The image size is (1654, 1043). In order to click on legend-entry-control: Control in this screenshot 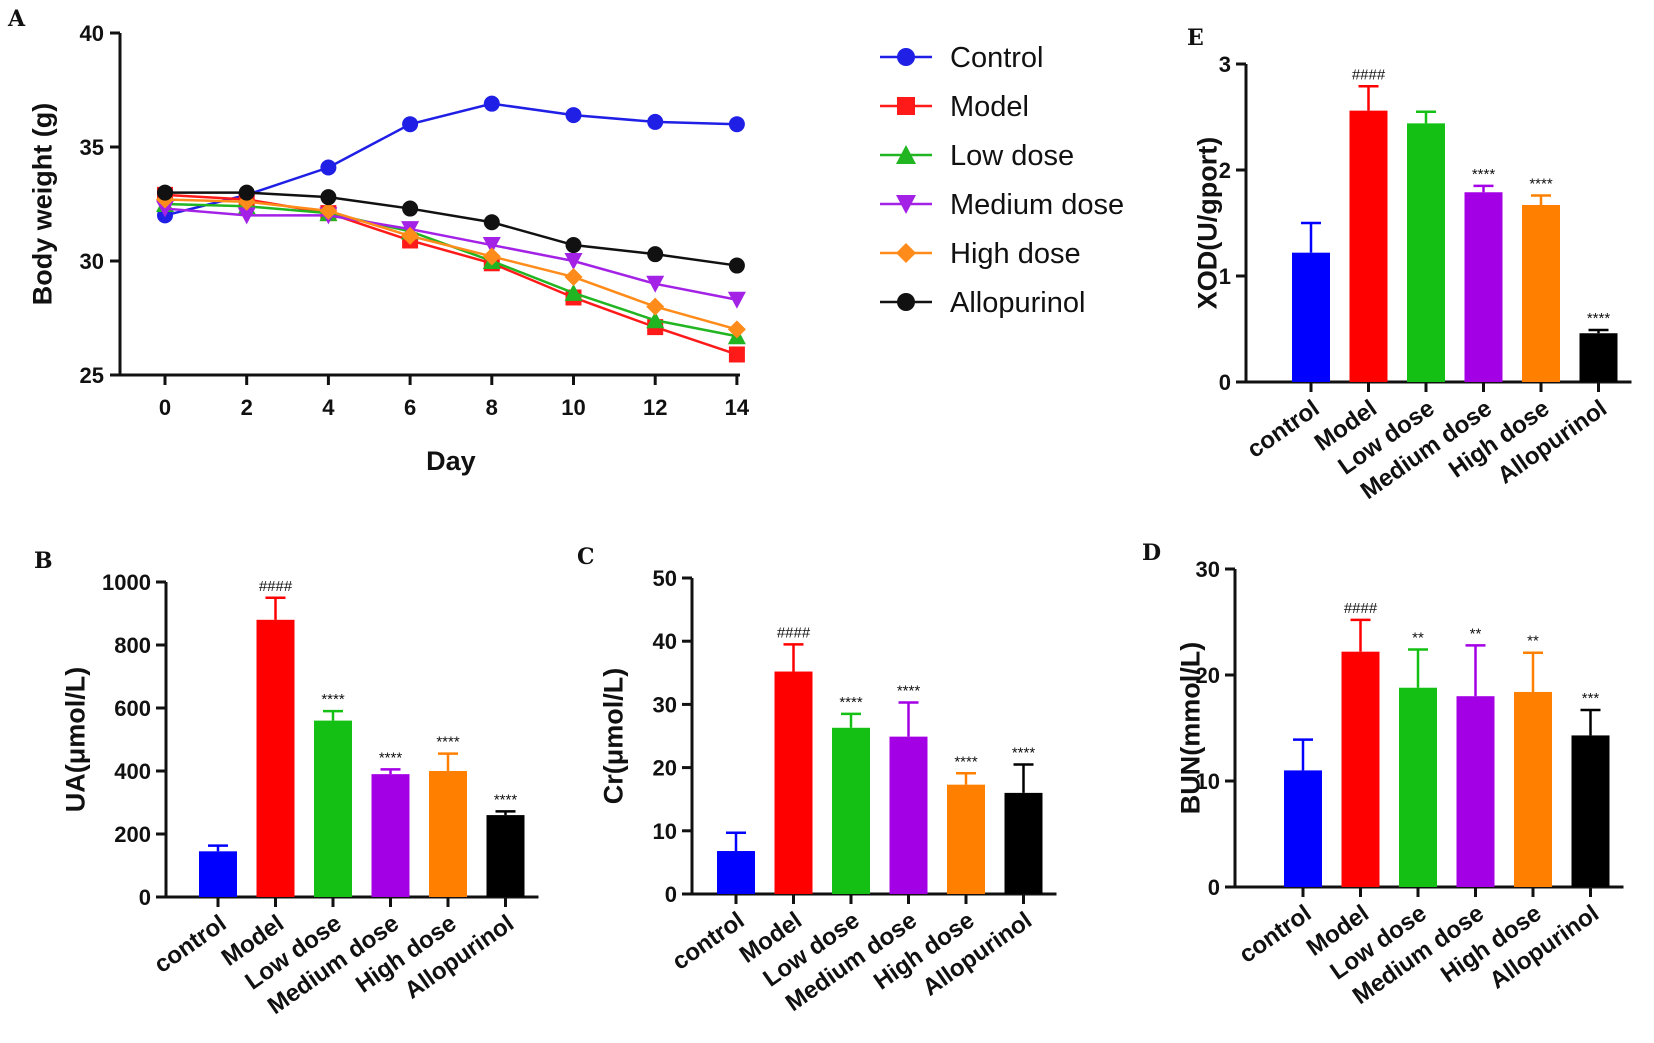, I will do `click(962, 58)`.